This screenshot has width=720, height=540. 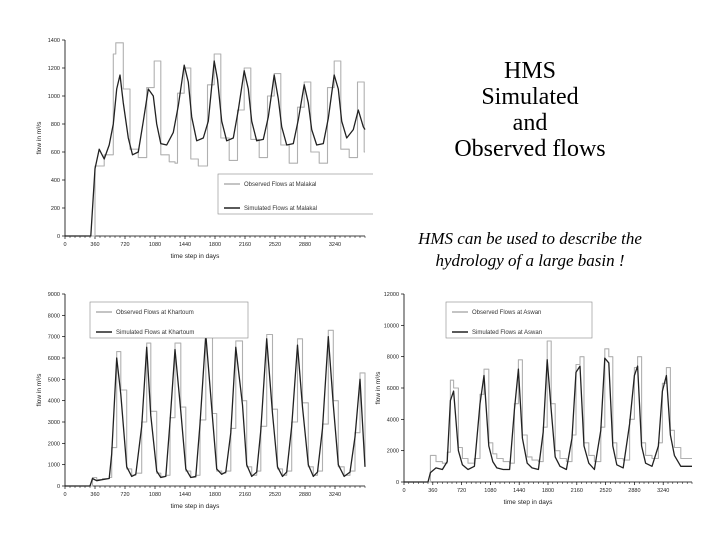 I want to click on legend-entry: Simulated Flows at Aswan, so click(x=507, y=333).